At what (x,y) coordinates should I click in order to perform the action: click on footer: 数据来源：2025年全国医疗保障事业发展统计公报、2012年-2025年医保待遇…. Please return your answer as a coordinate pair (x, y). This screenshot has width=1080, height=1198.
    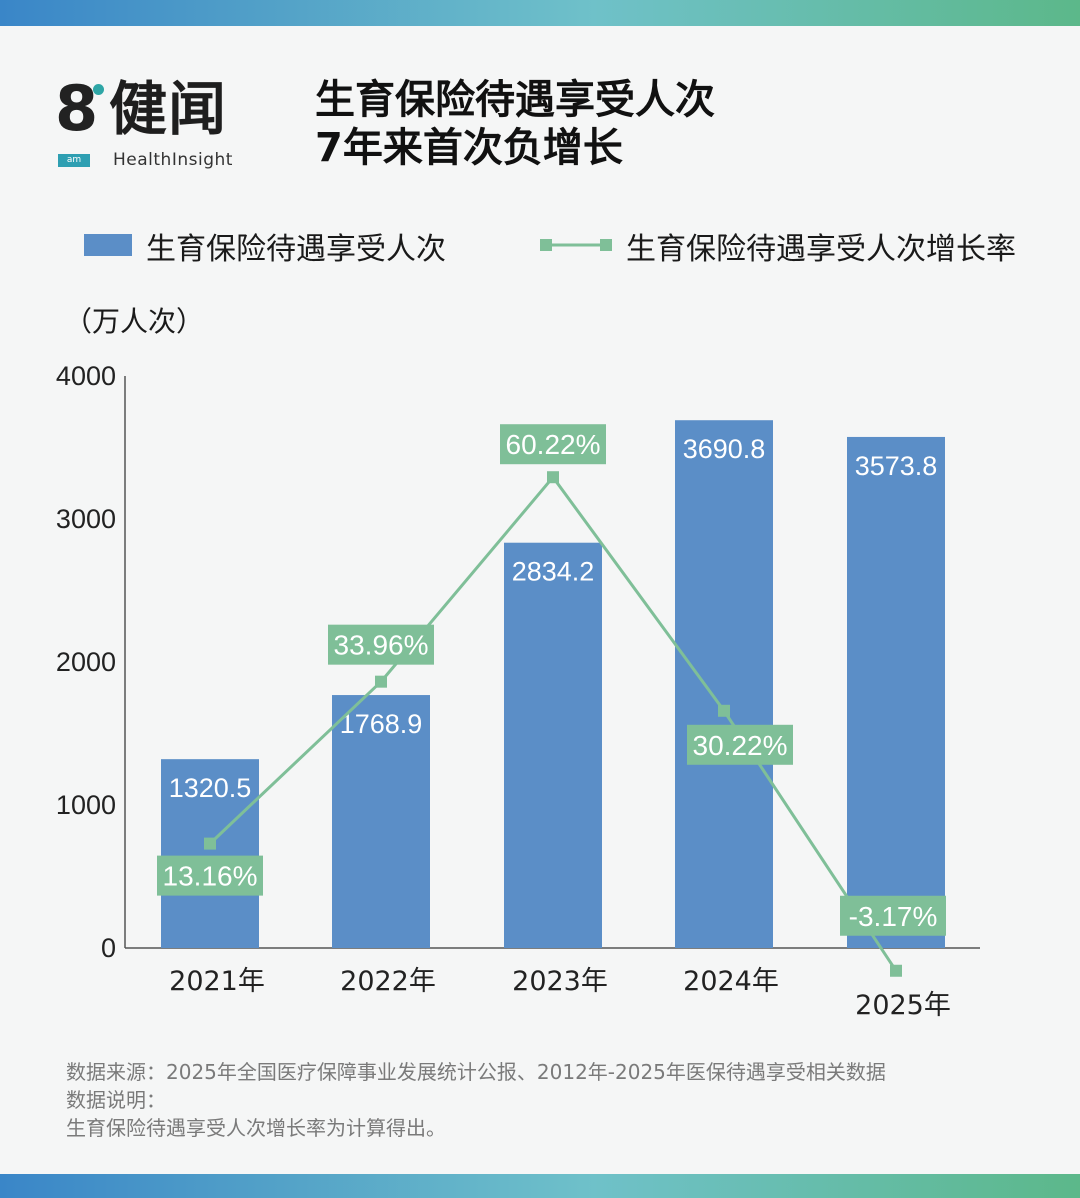
    Looking at the image, I should click on (476, 1100).